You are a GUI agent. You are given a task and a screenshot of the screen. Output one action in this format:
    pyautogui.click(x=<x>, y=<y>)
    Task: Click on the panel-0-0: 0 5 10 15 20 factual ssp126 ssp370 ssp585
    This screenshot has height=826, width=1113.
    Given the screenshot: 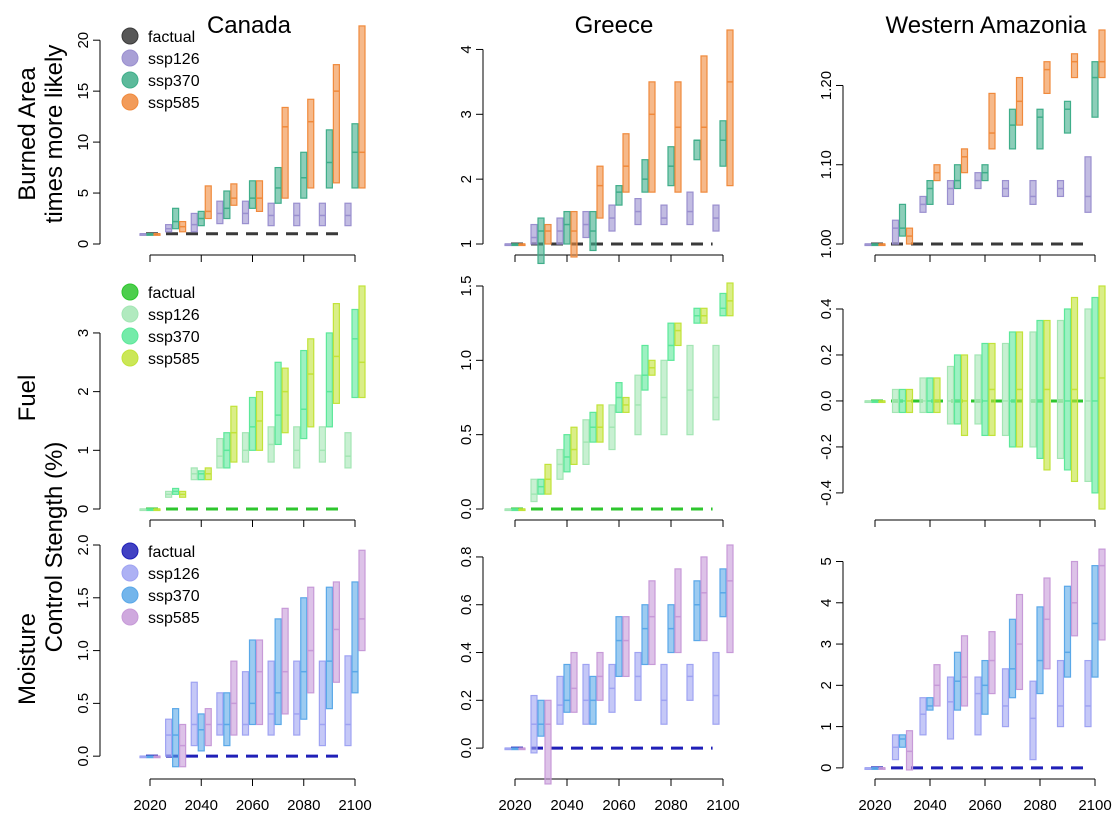 What is the action you would take?
    pyautogui.click(x=220, y=143)
    